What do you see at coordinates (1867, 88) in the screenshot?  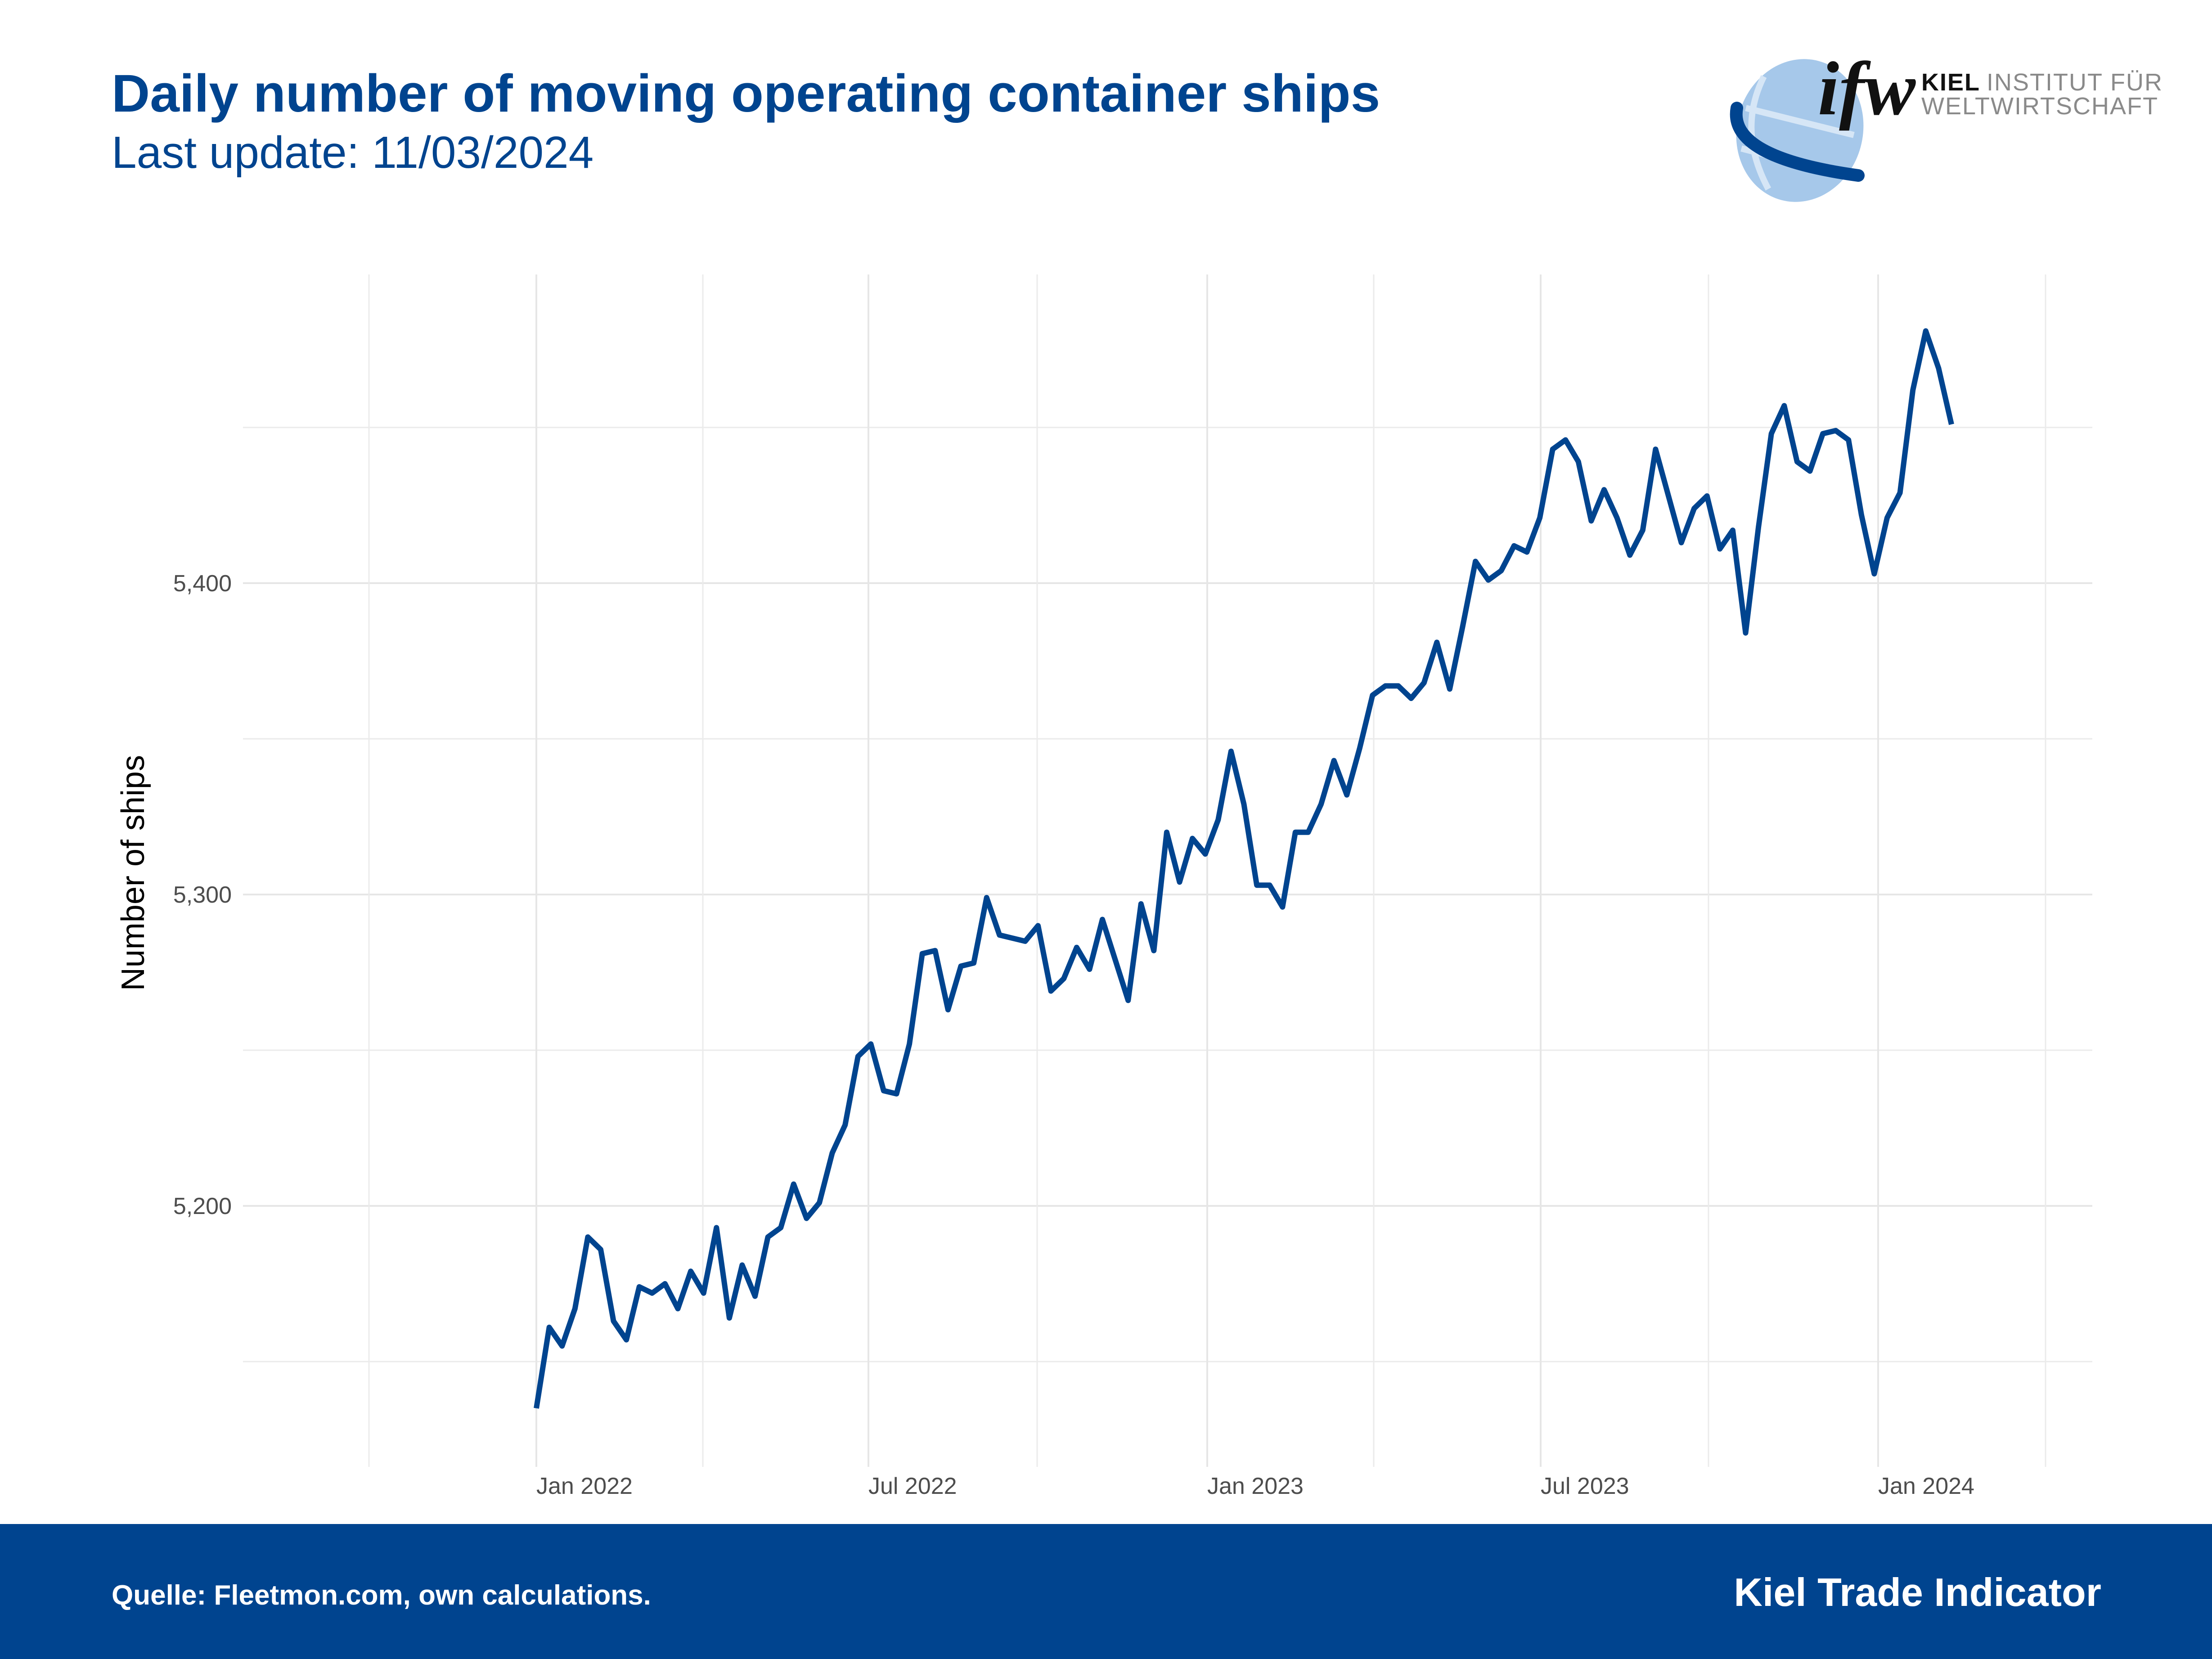 I see `ifw-wordmark: ifw` at bounding box center [1867, 88].